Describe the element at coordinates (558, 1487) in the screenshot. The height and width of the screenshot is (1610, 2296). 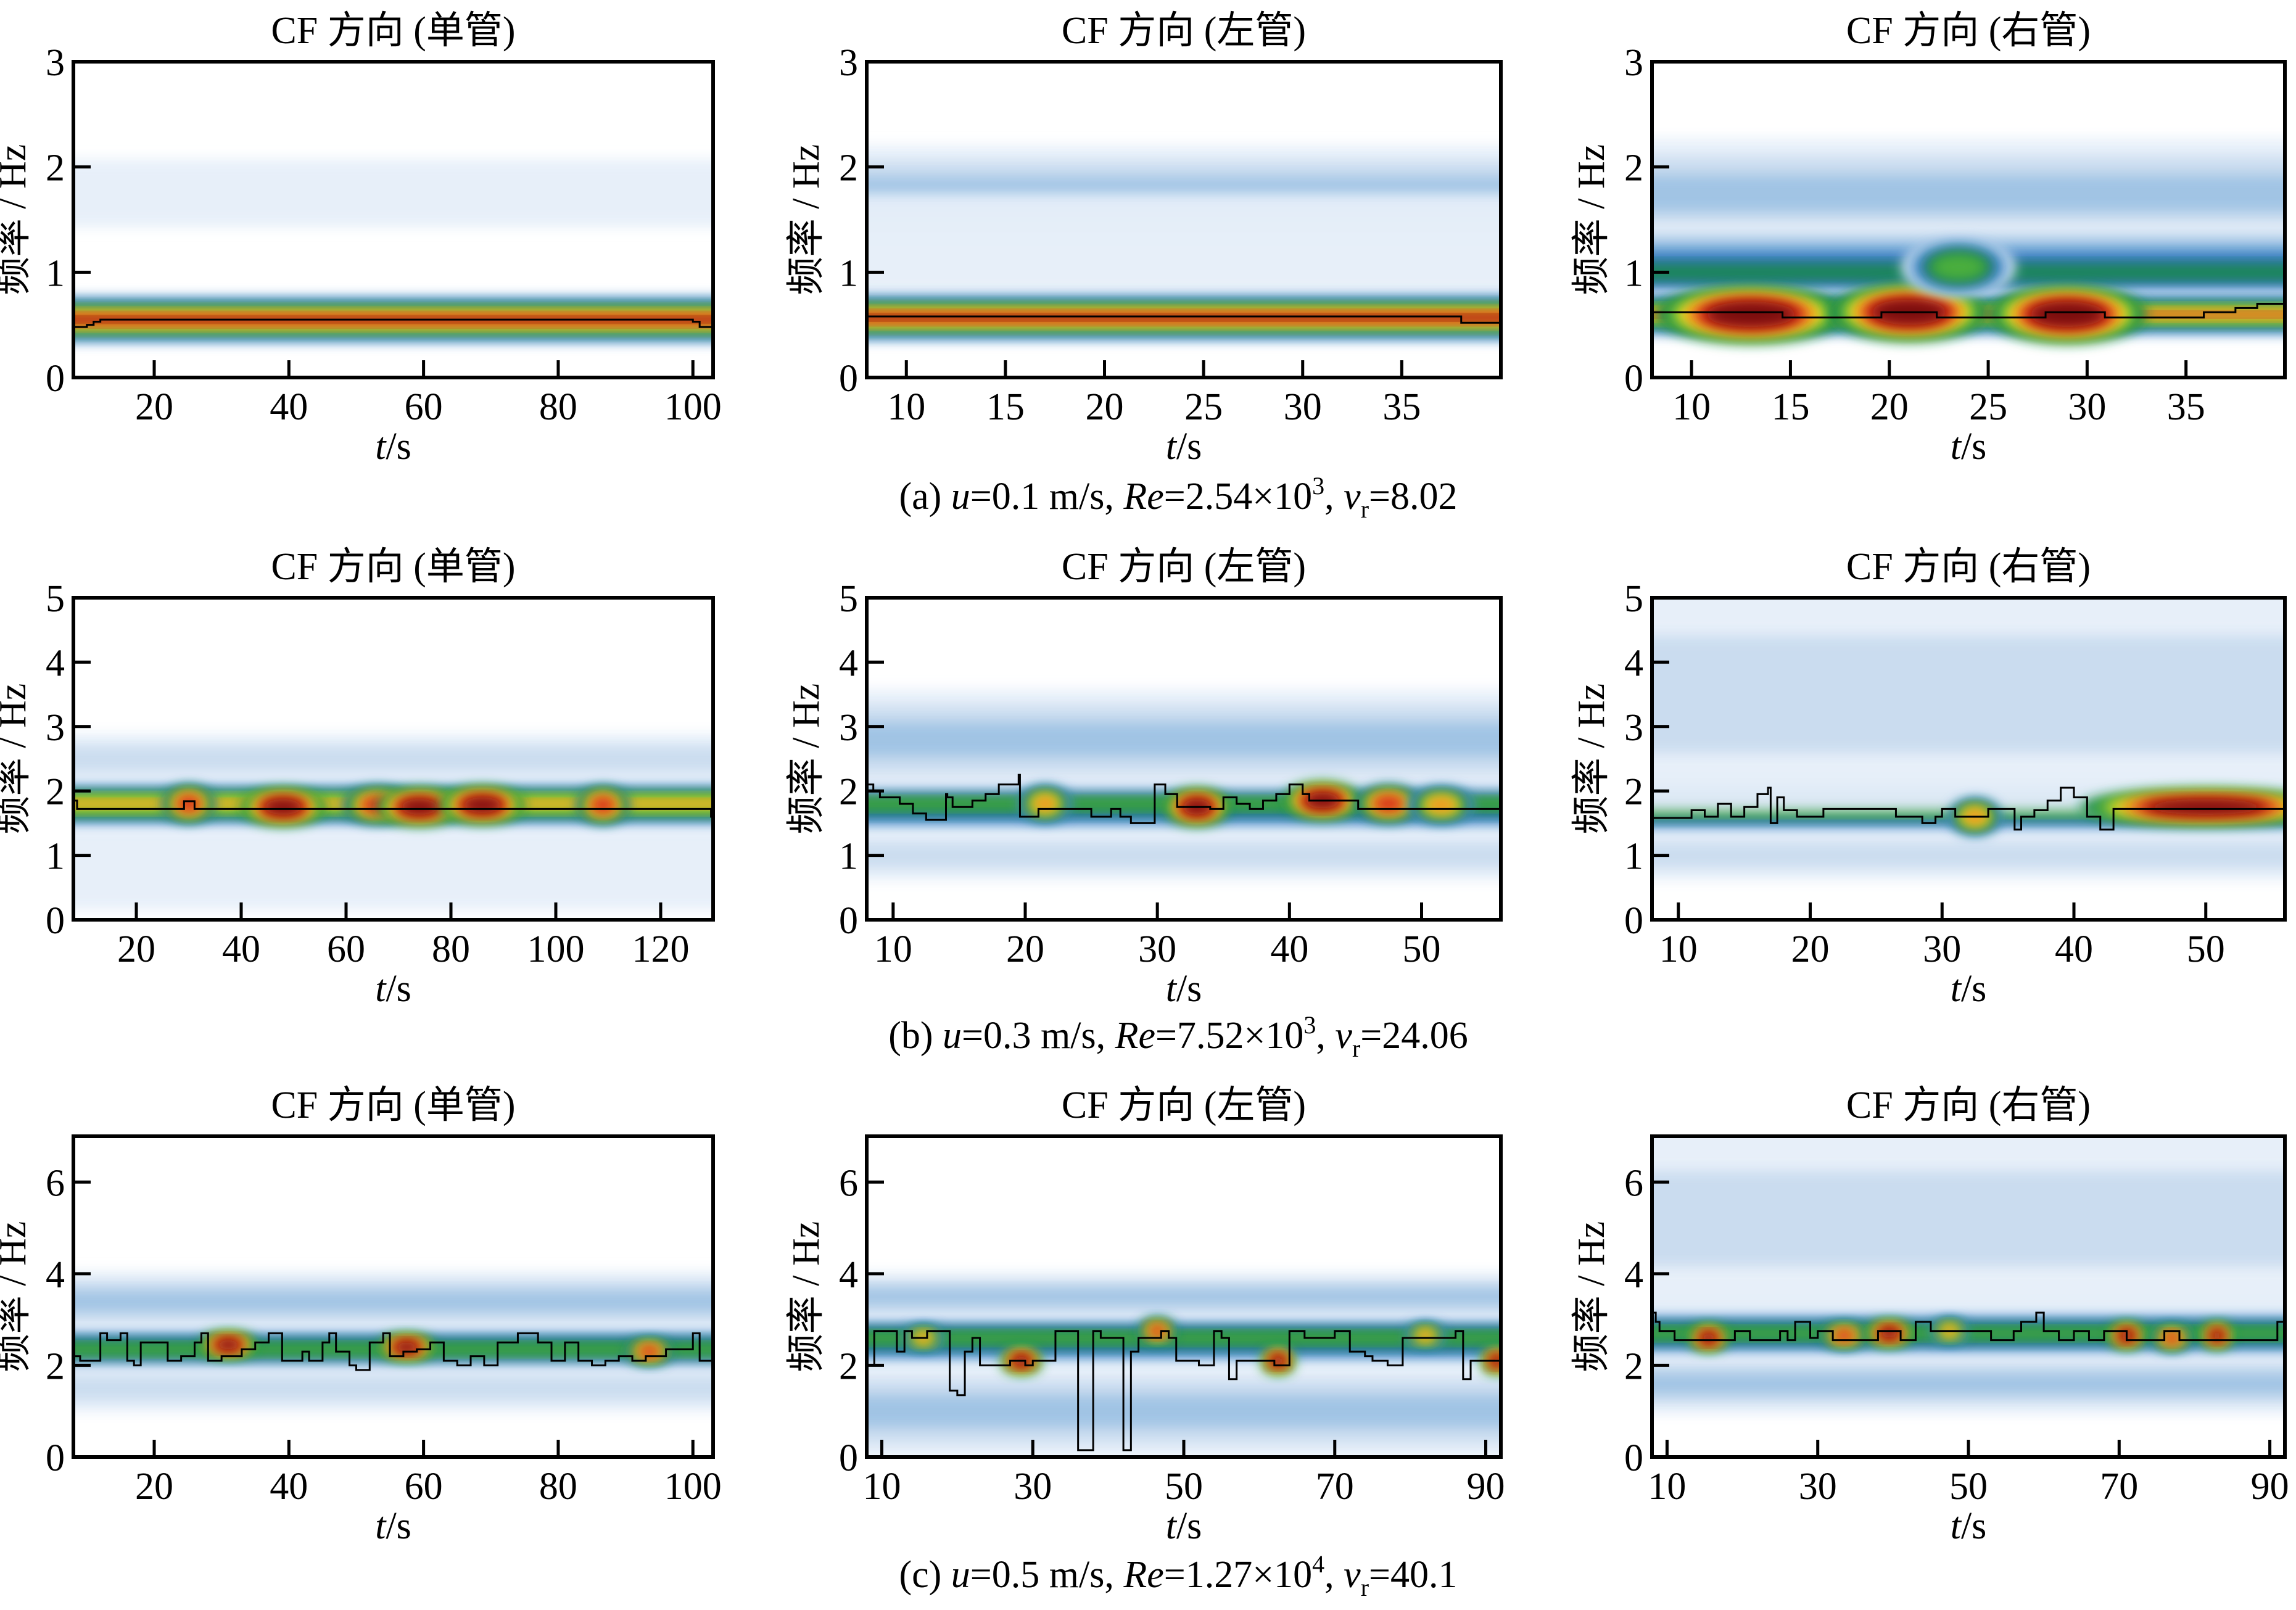
I see `x-tick-label: 80` at that location.